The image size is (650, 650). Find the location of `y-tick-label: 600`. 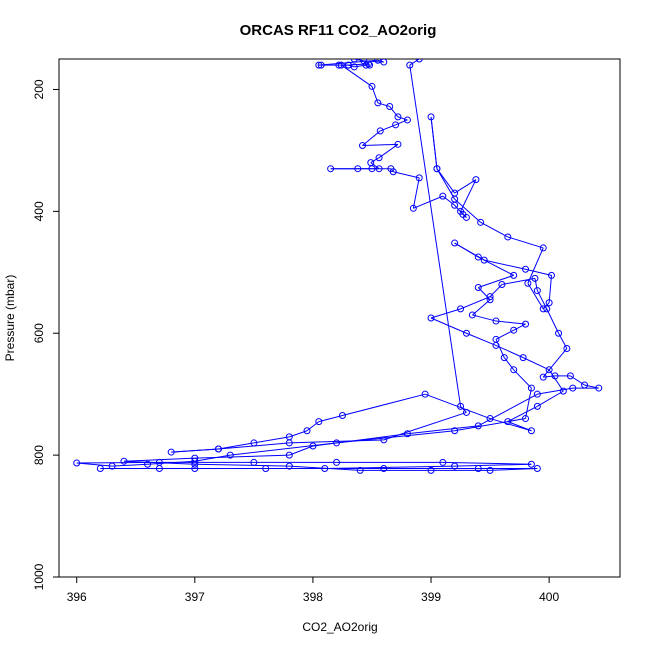

y-tick-label: 600 is located at coordinates (39, 333).